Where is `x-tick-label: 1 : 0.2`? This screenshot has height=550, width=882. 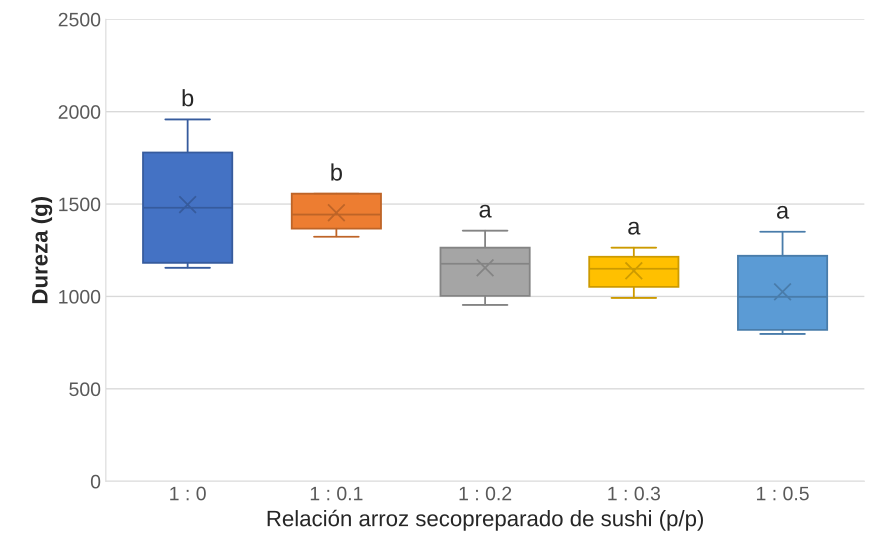 x-tick-label: 1 : 0.2 is located at coordinates (486, 493).